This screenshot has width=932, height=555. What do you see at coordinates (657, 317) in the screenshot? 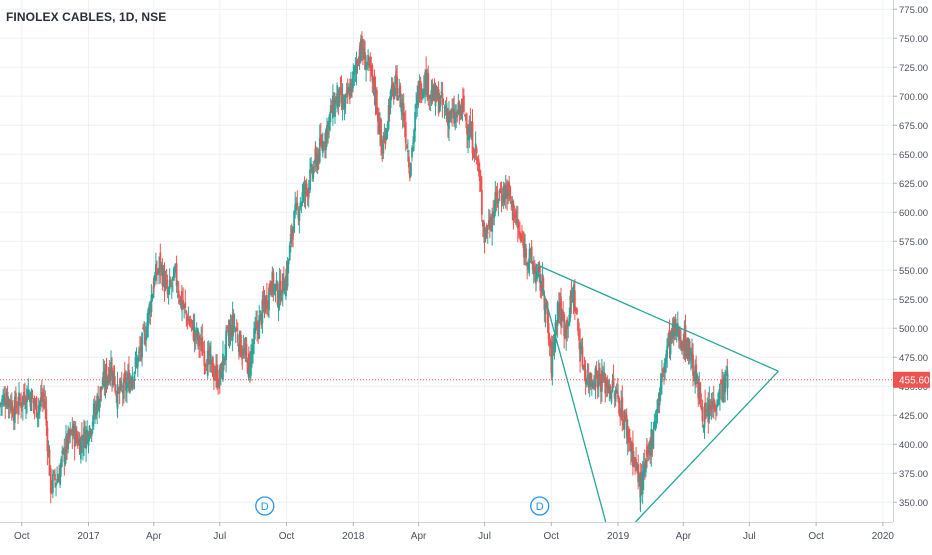
I see `trendline` at bounding box center [657, 317].